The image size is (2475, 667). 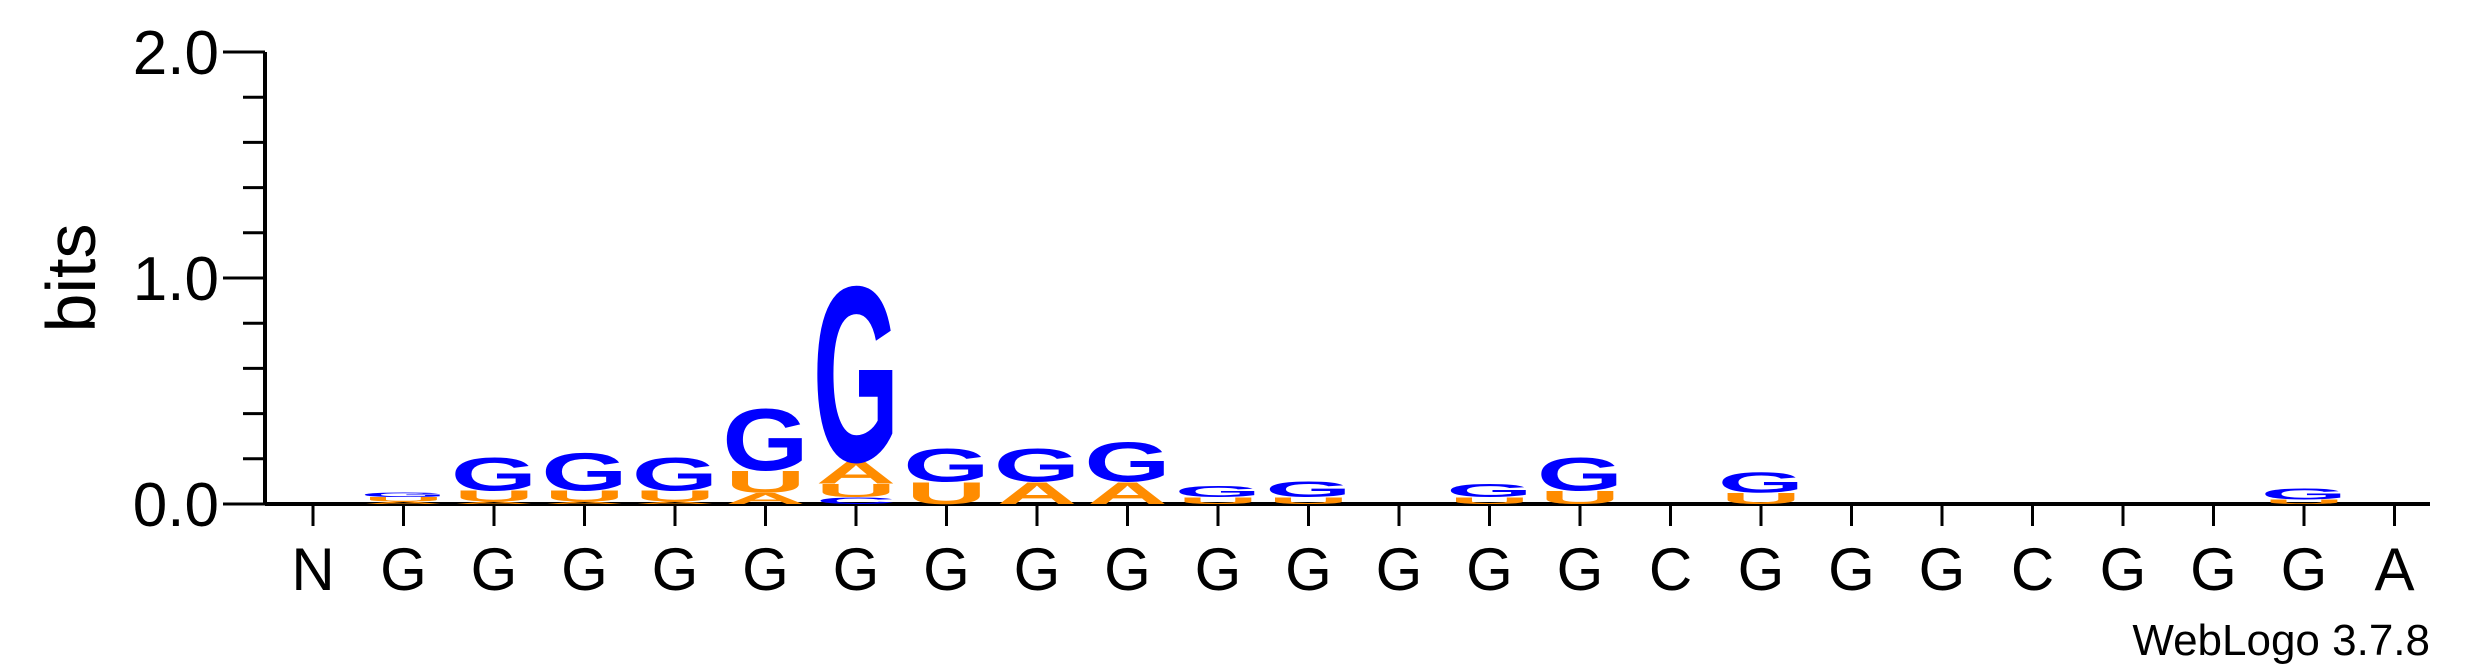 What do you see at coordinates (71, 278) in the screenshot?
I see `y-axis-label: bits` at bounding box center [71, 278].